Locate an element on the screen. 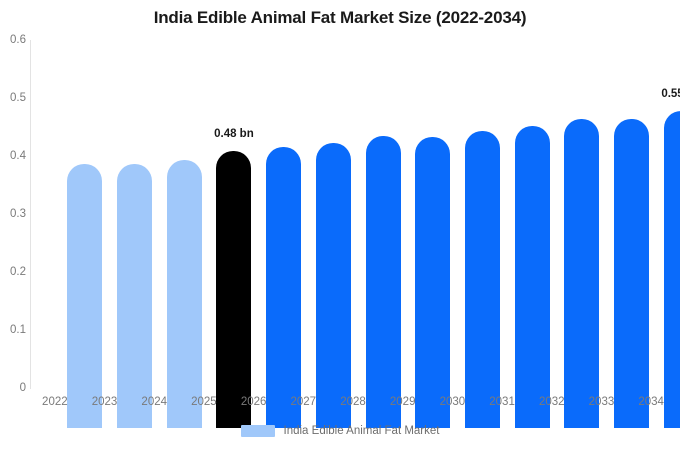 The width and height of the screenshot is (680, 450). bar-2028 is located at coordinates (383, 282).